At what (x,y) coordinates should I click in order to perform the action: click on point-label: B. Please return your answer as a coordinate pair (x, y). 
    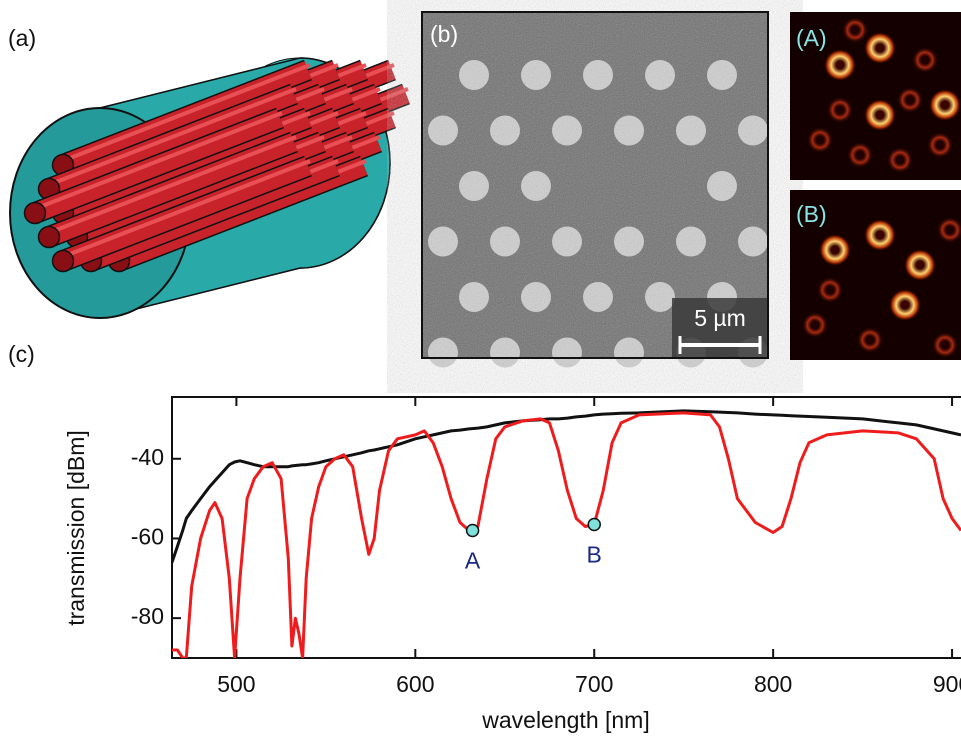
    Looking at the image, I should click on (594, 555).